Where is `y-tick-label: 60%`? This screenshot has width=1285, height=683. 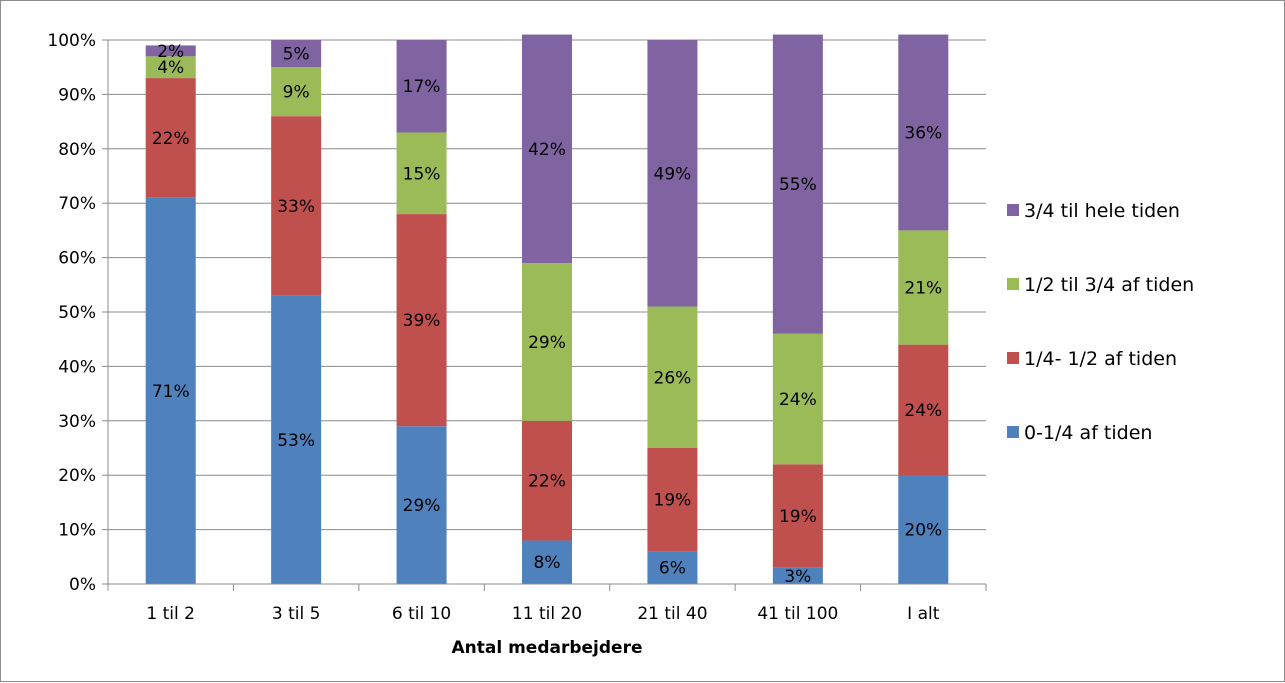 y-tick-label: 60% is located at coordinates (77, 259).